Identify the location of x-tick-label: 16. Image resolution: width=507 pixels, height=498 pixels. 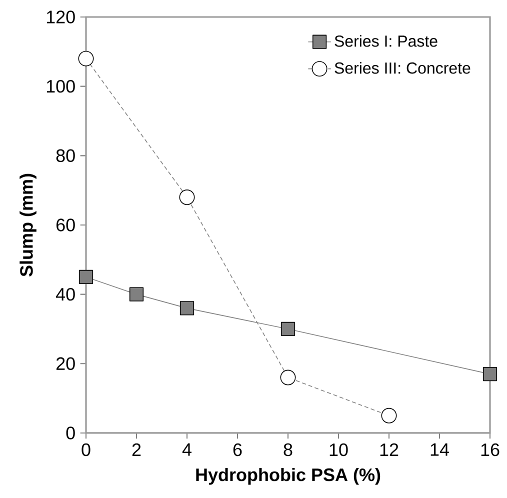
(490, 449).